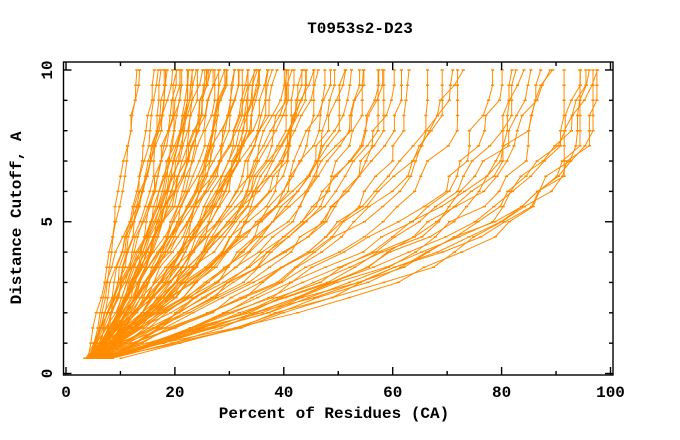  I want to click on model-curve-markers, so click(164, 214).